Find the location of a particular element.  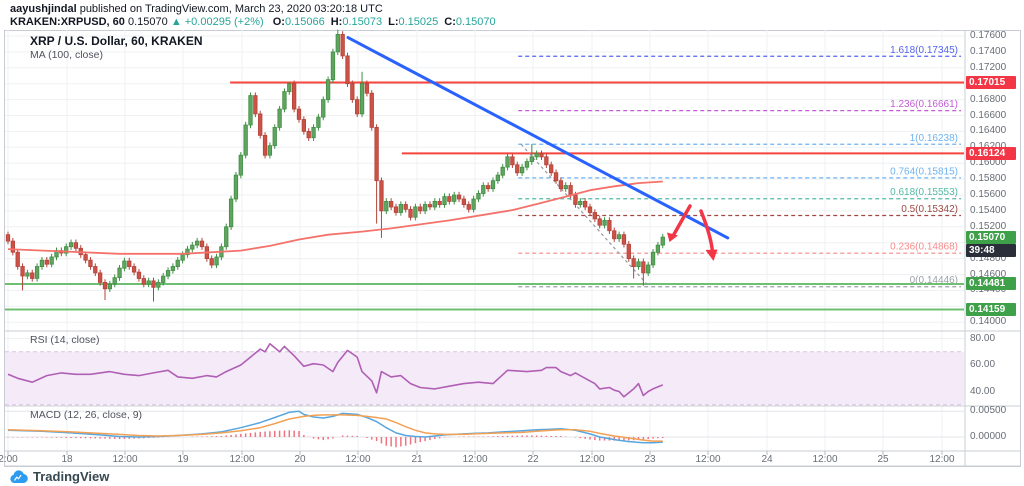

price-tick: 0.17200 is located at coordinates (988, 67).